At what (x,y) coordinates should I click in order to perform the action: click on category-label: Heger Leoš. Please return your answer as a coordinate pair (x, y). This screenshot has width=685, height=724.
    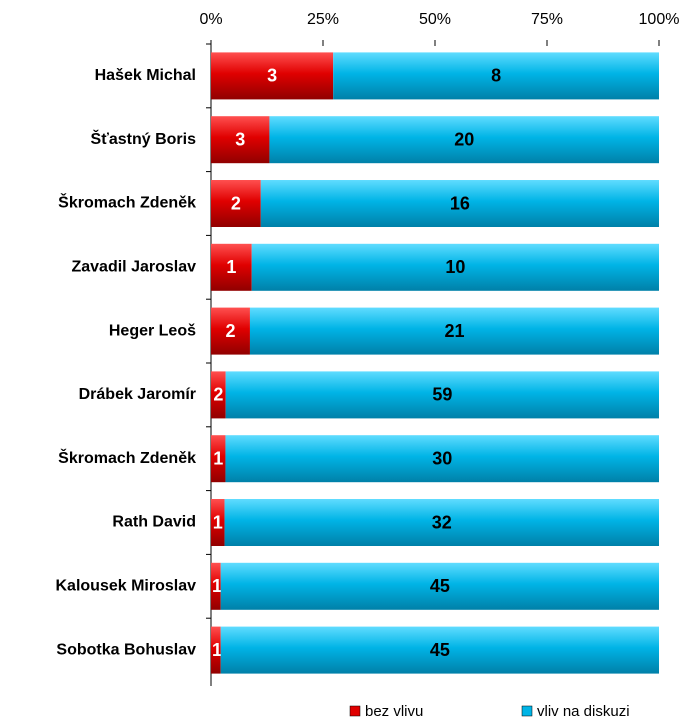
    Looking at the image, I should click on (152, 330).